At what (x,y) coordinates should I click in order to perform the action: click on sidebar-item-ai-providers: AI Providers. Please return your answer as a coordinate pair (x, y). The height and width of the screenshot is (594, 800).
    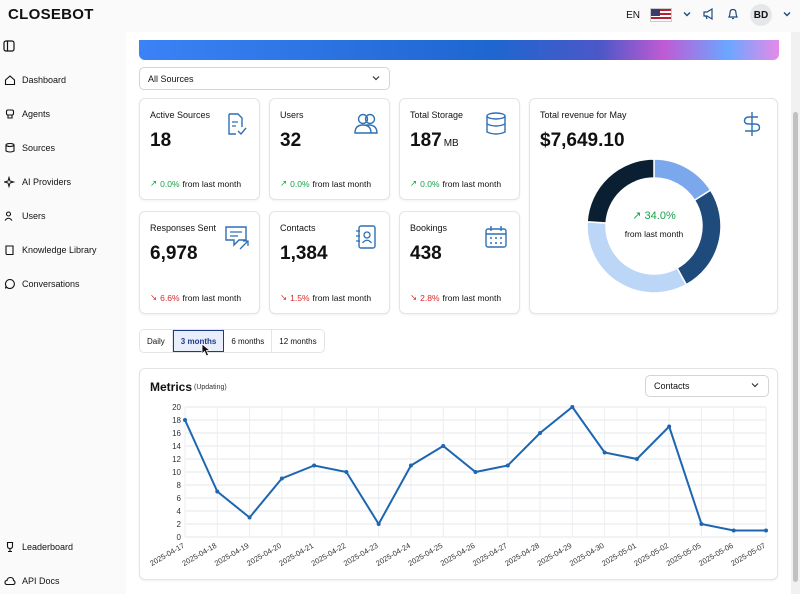
    Looking at the image, I should click on (35, 182).